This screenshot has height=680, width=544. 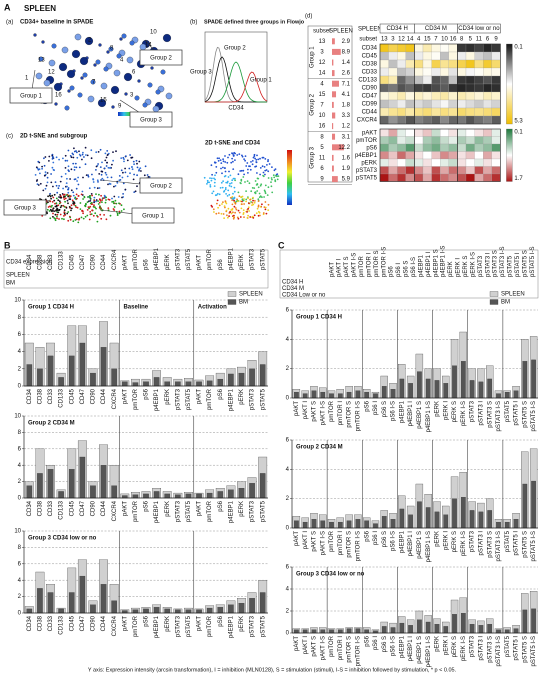 What do you see at coordinates (370, 57) in the screenshot?
I see `heatmap-row-label: CD45` at bounding box center [370, 57].